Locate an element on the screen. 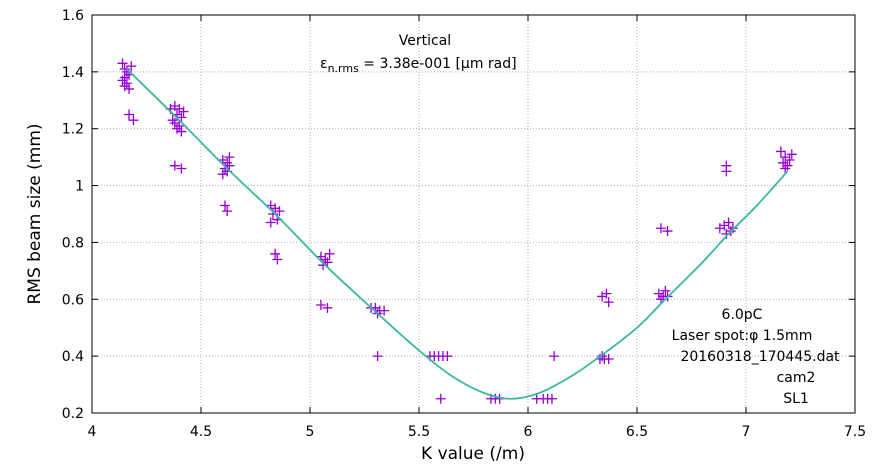 The height and width of the screenshot is (465, 890). x-tick-label: 6.5 is located at coordinates (637, 432).